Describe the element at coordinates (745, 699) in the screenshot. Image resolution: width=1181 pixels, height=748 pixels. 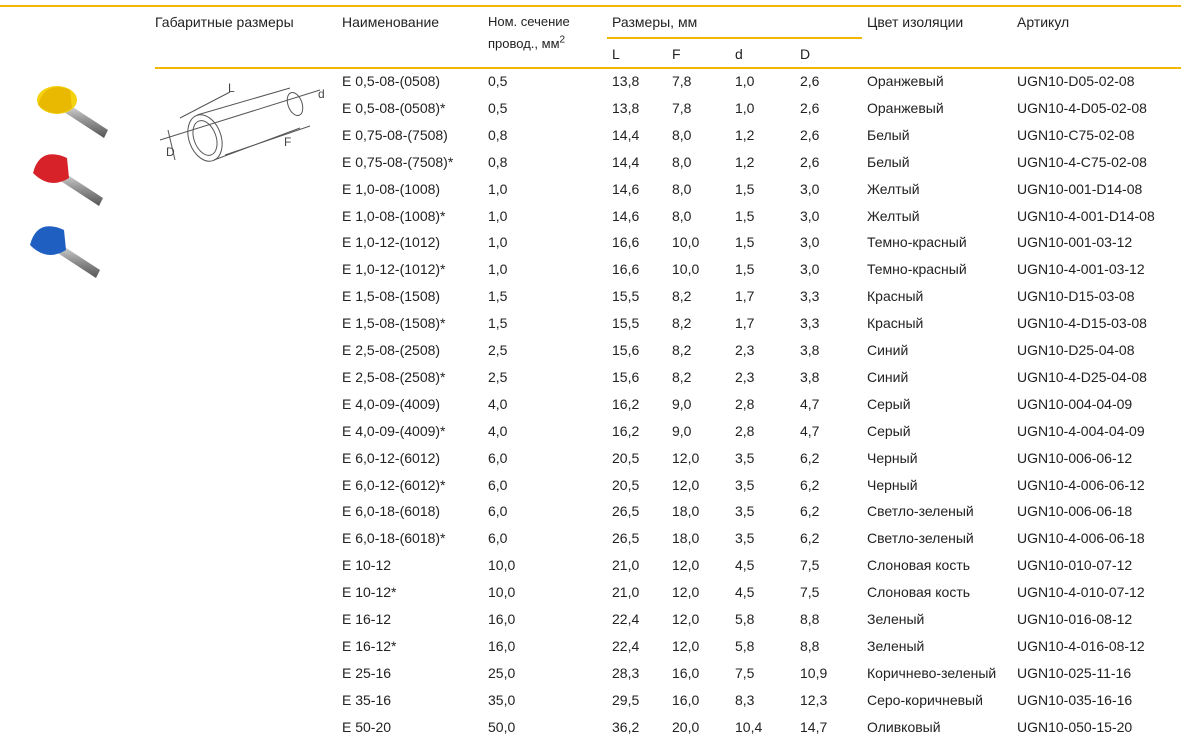
I see `table-cell: 8,3` at that location.